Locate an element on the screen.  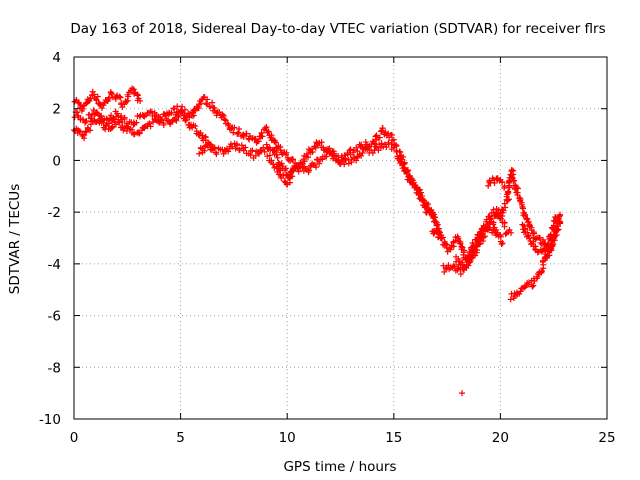
y-tick-label: -6 is located at coordinates (54, 317).